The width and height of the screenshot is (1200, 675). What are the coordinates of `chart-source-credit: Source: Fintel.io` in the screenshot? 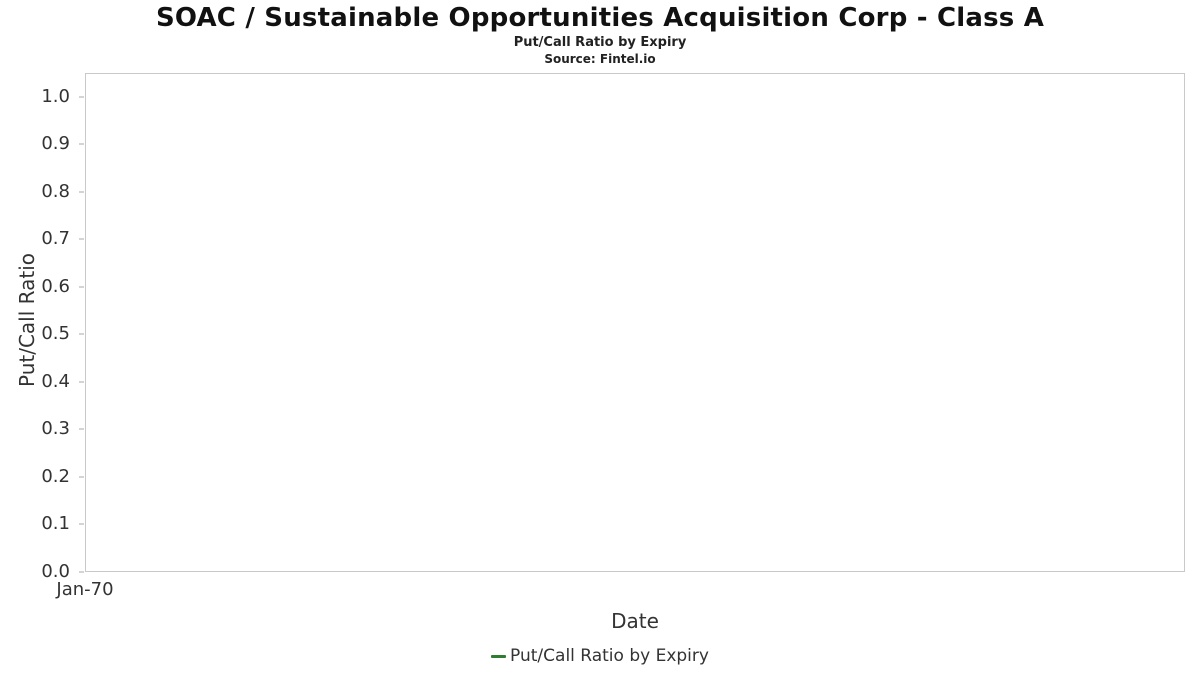 It's located at (600, 59).